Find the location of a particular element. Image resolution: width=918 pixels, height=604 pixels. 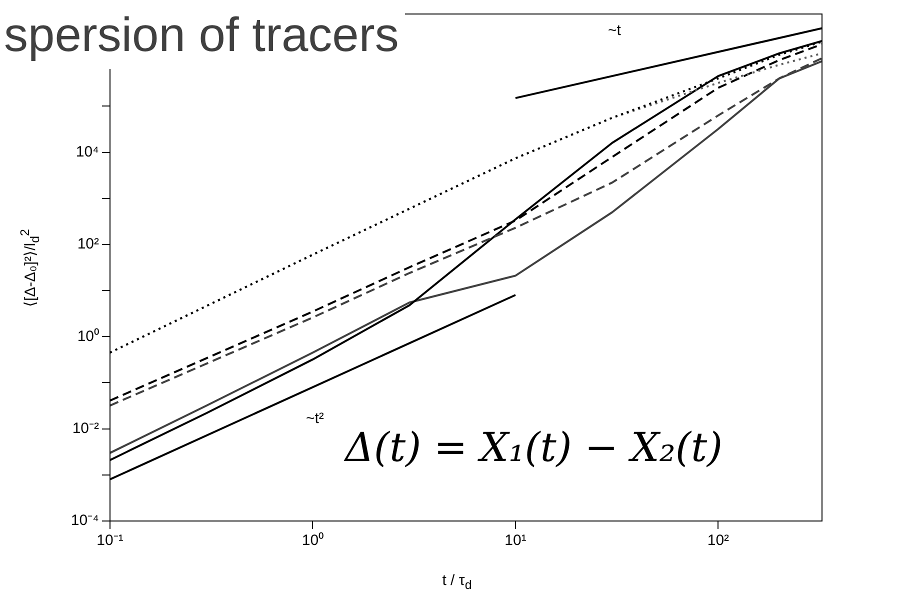

x-tick-label: 10¹ is located at coordinates (515, 541).